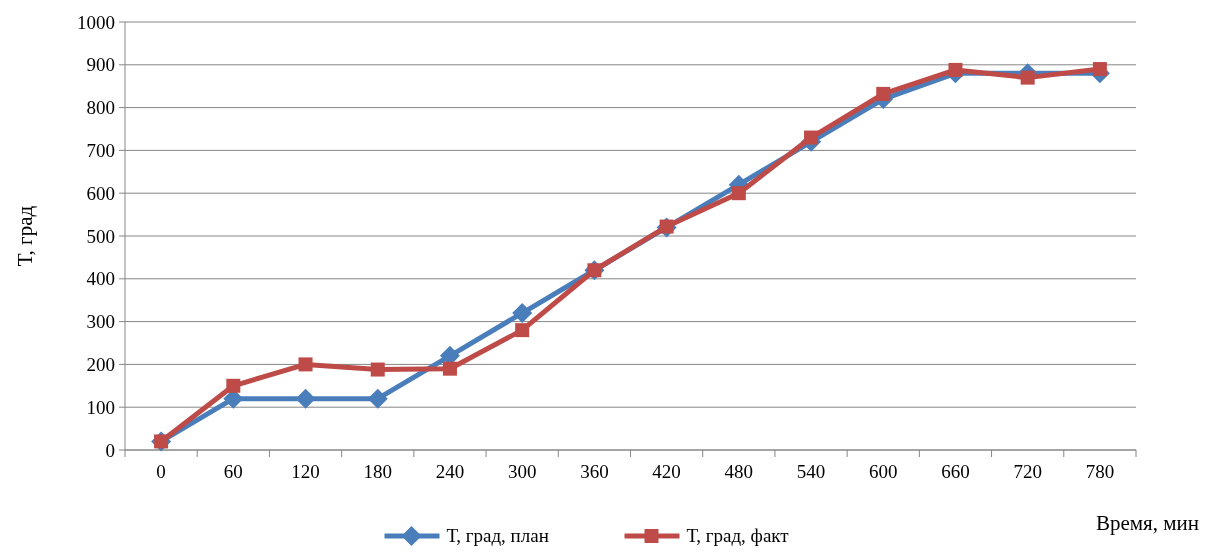  What do you see at coordinates (100, 322) in the screenshot?
I see `y-tick-label: 300` at bounding box center [100, 322].